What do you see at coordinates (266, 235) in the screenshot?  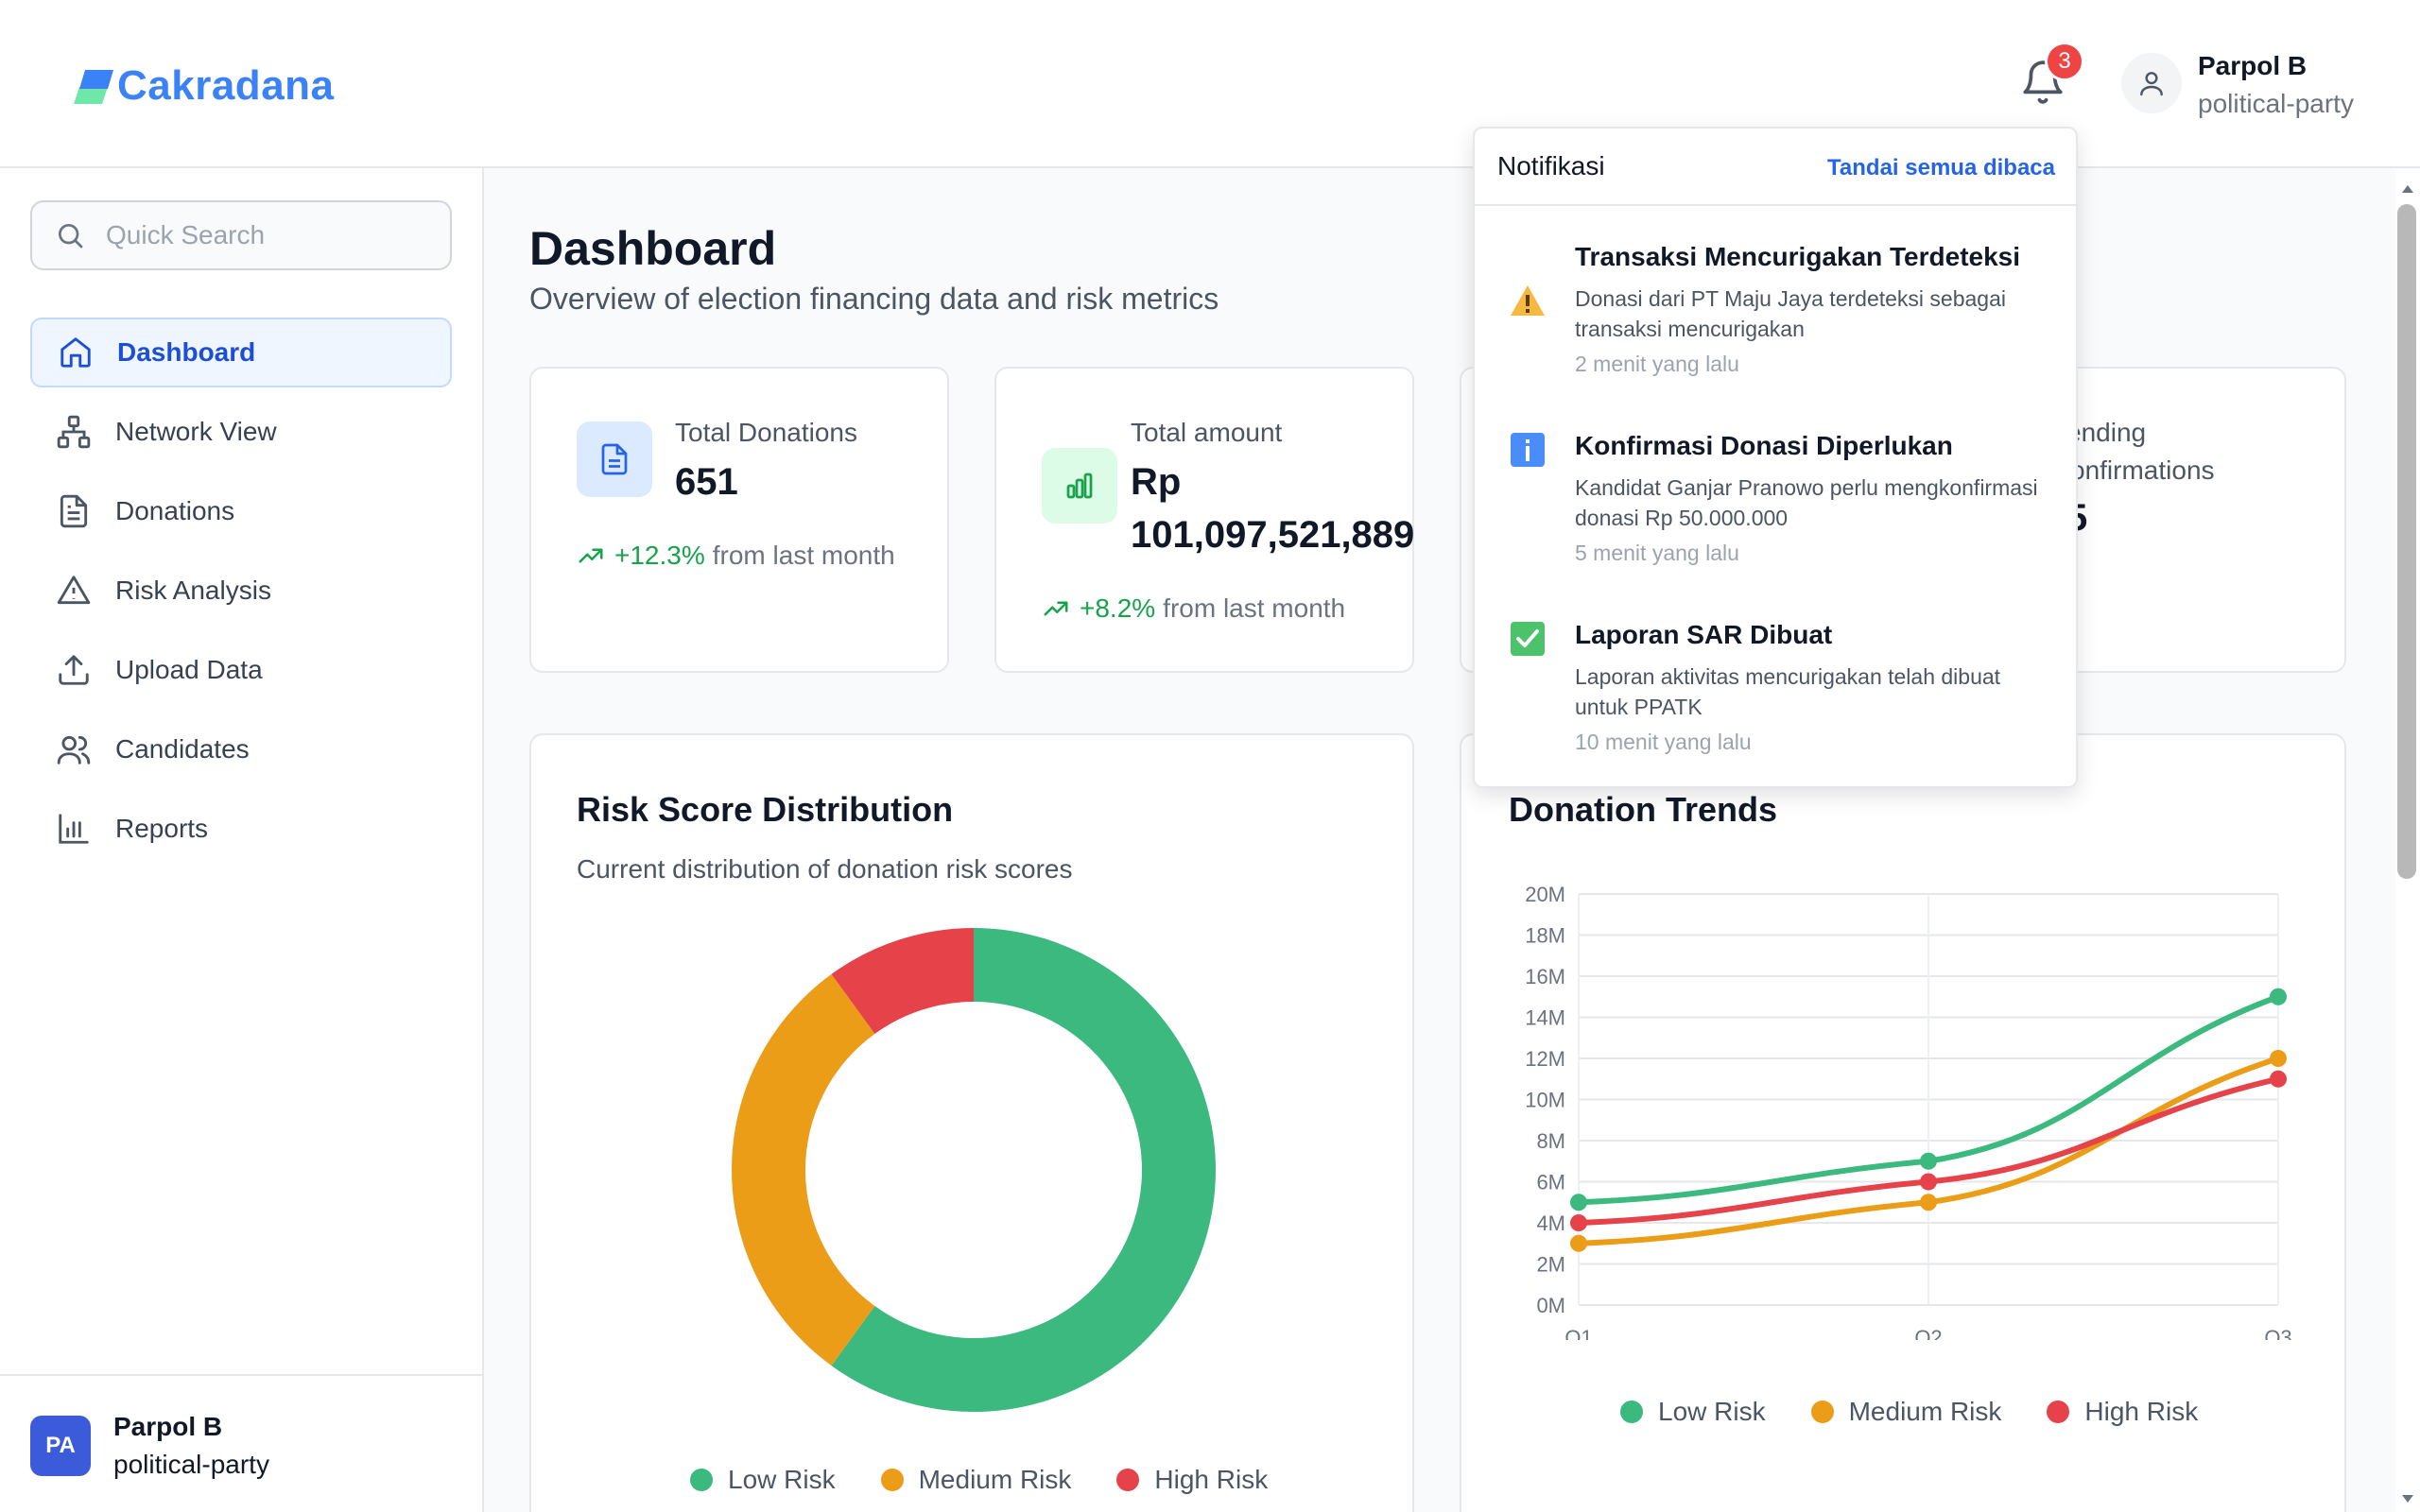 I see `search-input` at bounding box center [266, 235].